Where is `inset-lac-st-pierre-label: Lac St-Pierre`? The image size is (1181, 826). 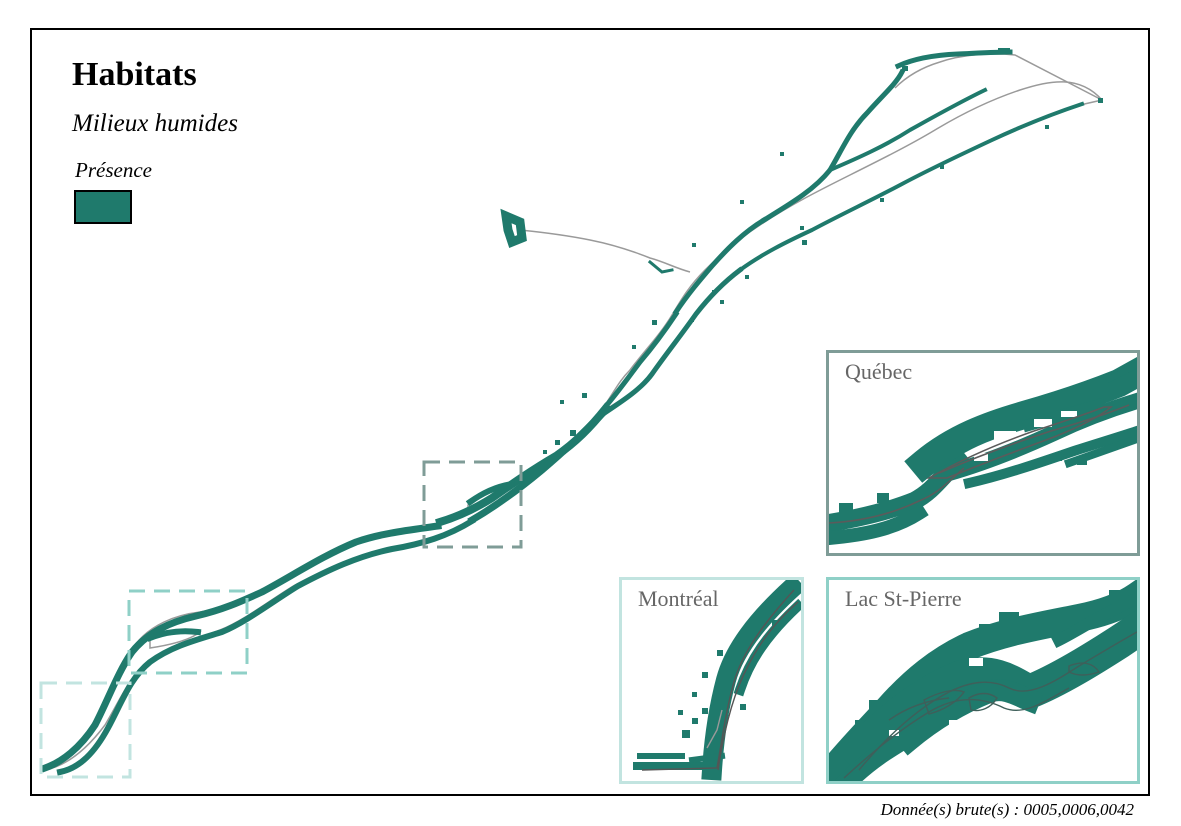 inset-lac-st-pierre-label: Lac St-Pierre is located at coordinates (903, 599).